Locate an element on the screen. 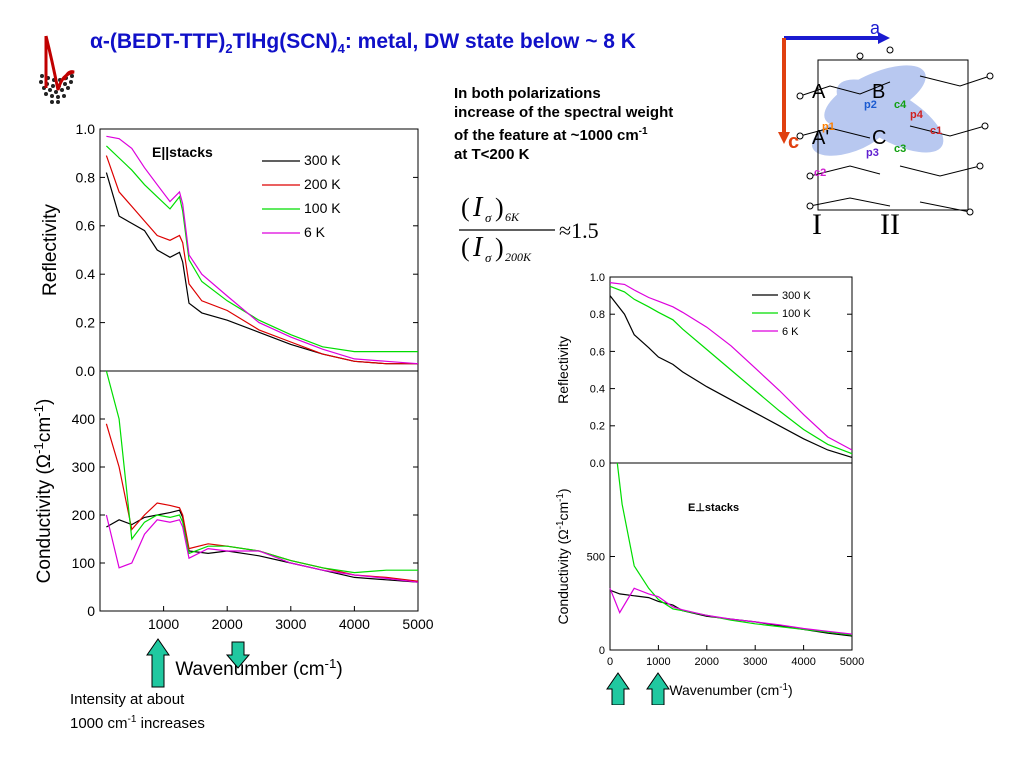  caption-line-2-sup: -1 is located at coordinates (132, 719).